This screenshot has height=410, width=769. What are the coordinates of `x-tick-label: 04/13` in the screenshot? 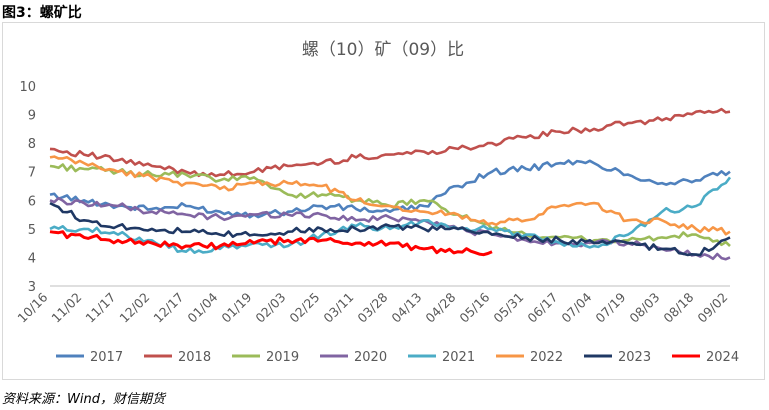 It's located at (406, 308).